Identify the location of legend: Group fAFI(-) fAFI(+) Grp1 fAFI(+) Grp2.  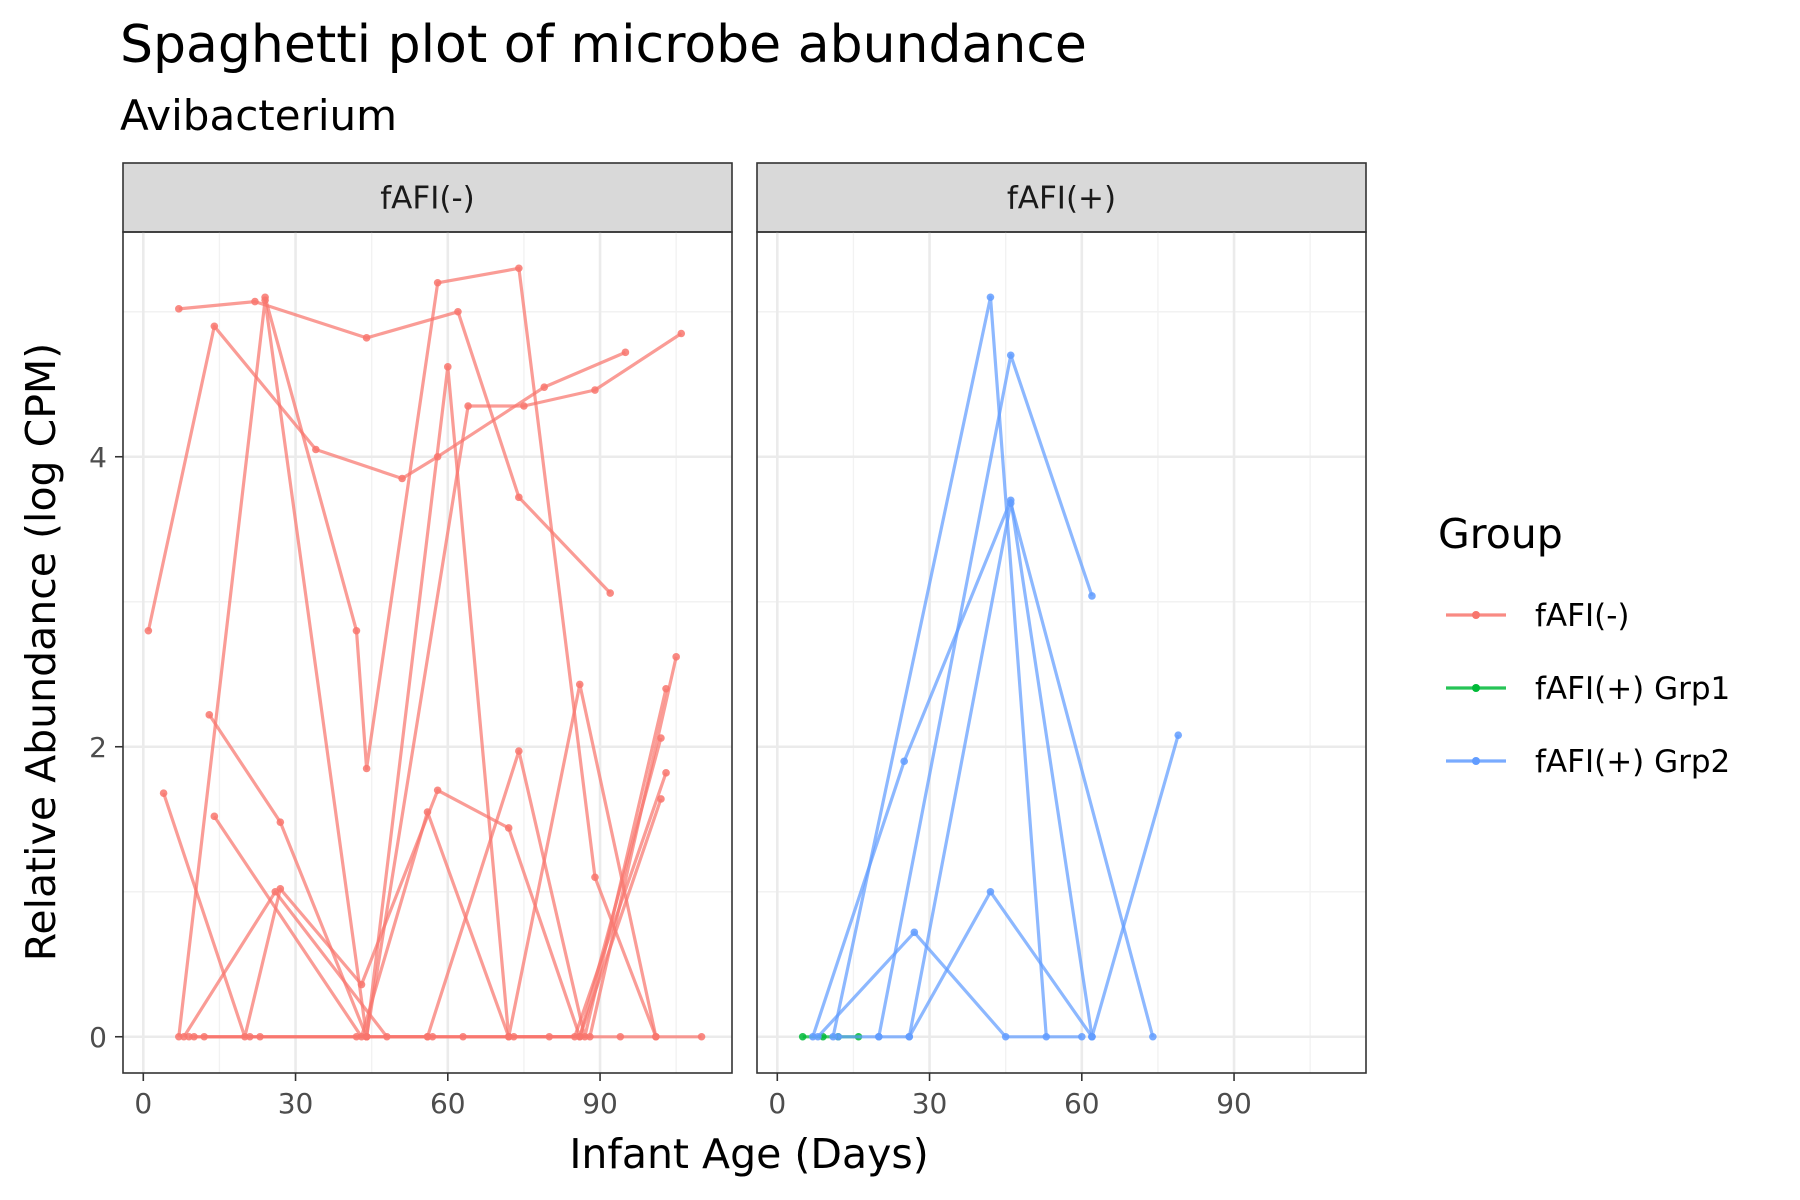
(1584, 645).